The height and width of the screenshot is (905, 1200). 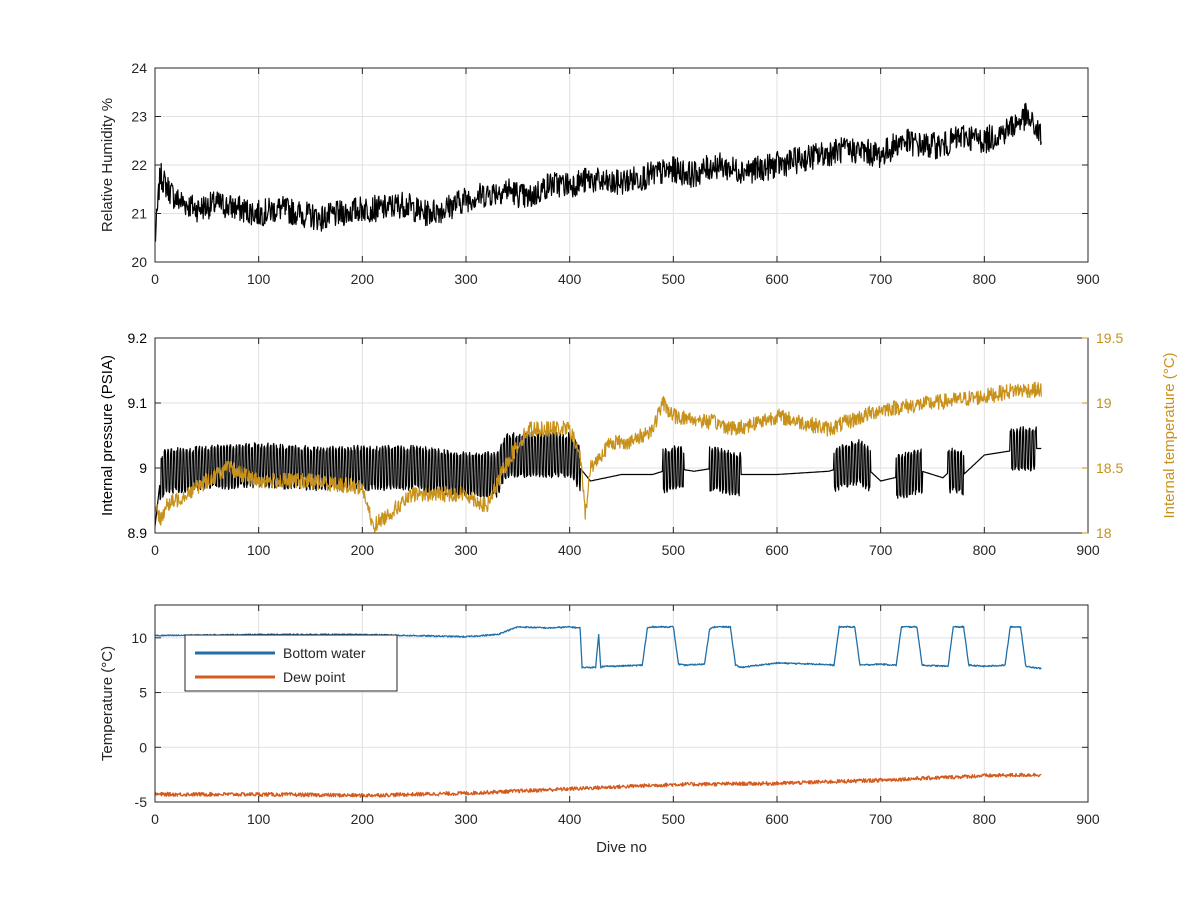 I want to click on y2-tick-label: 19, so click(x=1104, y=403).